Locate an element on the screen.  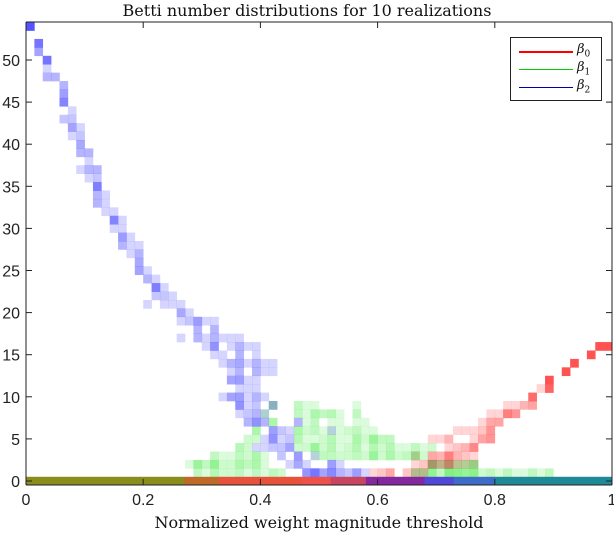
legend-line-red is located at coordinates (546, 52).